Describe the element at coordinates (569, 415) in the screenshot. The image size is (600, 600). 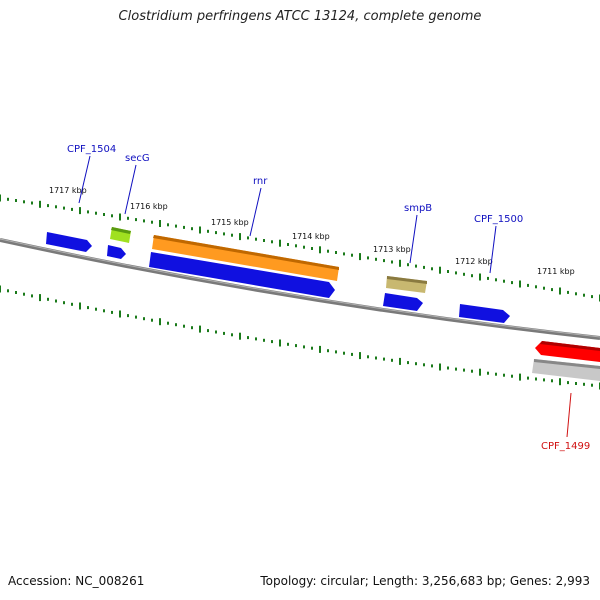
I see `leader-cpf1499` at that location.